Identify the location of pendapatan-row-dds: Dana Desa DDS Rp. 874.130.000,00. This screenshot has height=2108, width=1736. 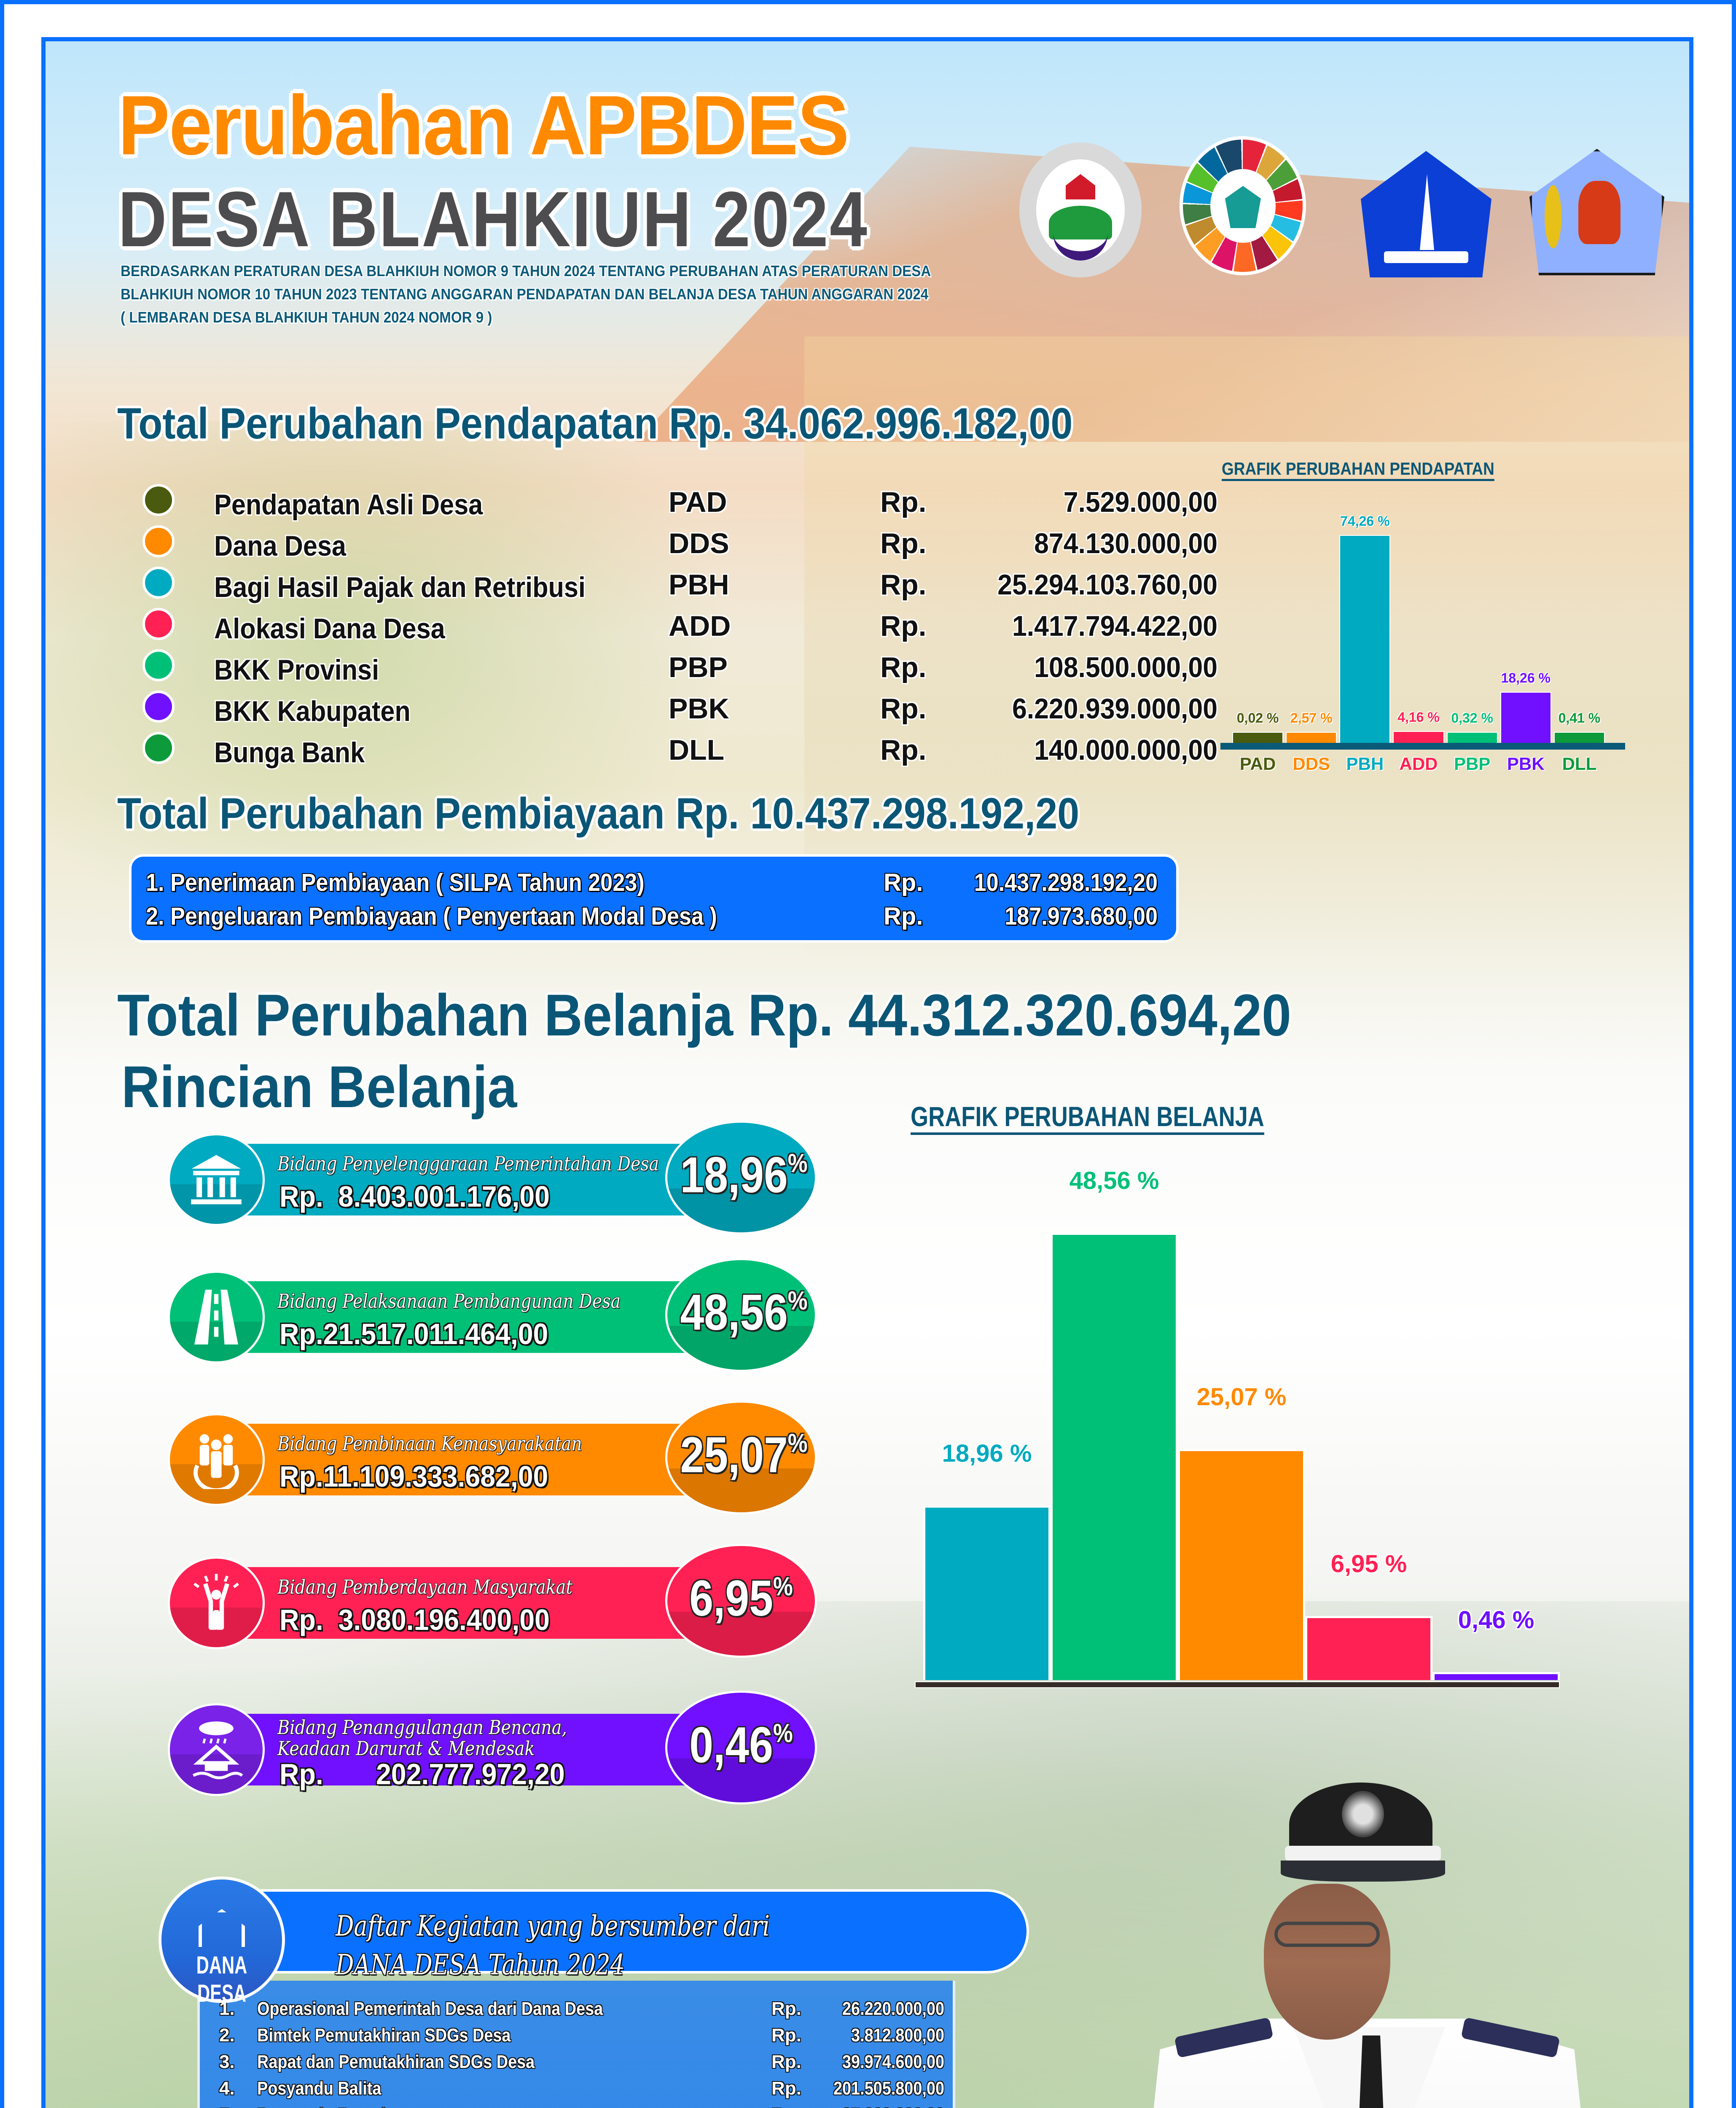
(679, 541).